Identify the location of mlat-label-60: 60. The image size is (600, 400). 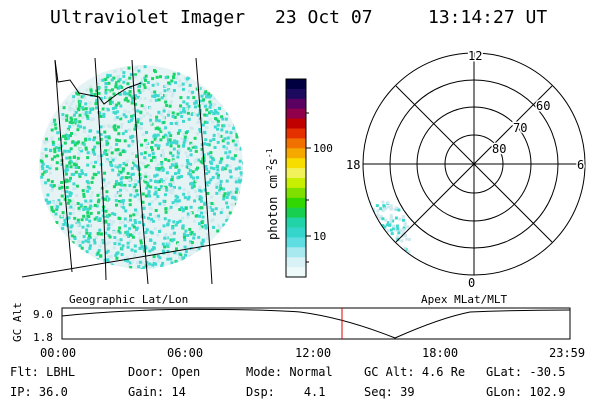
(543, 106).